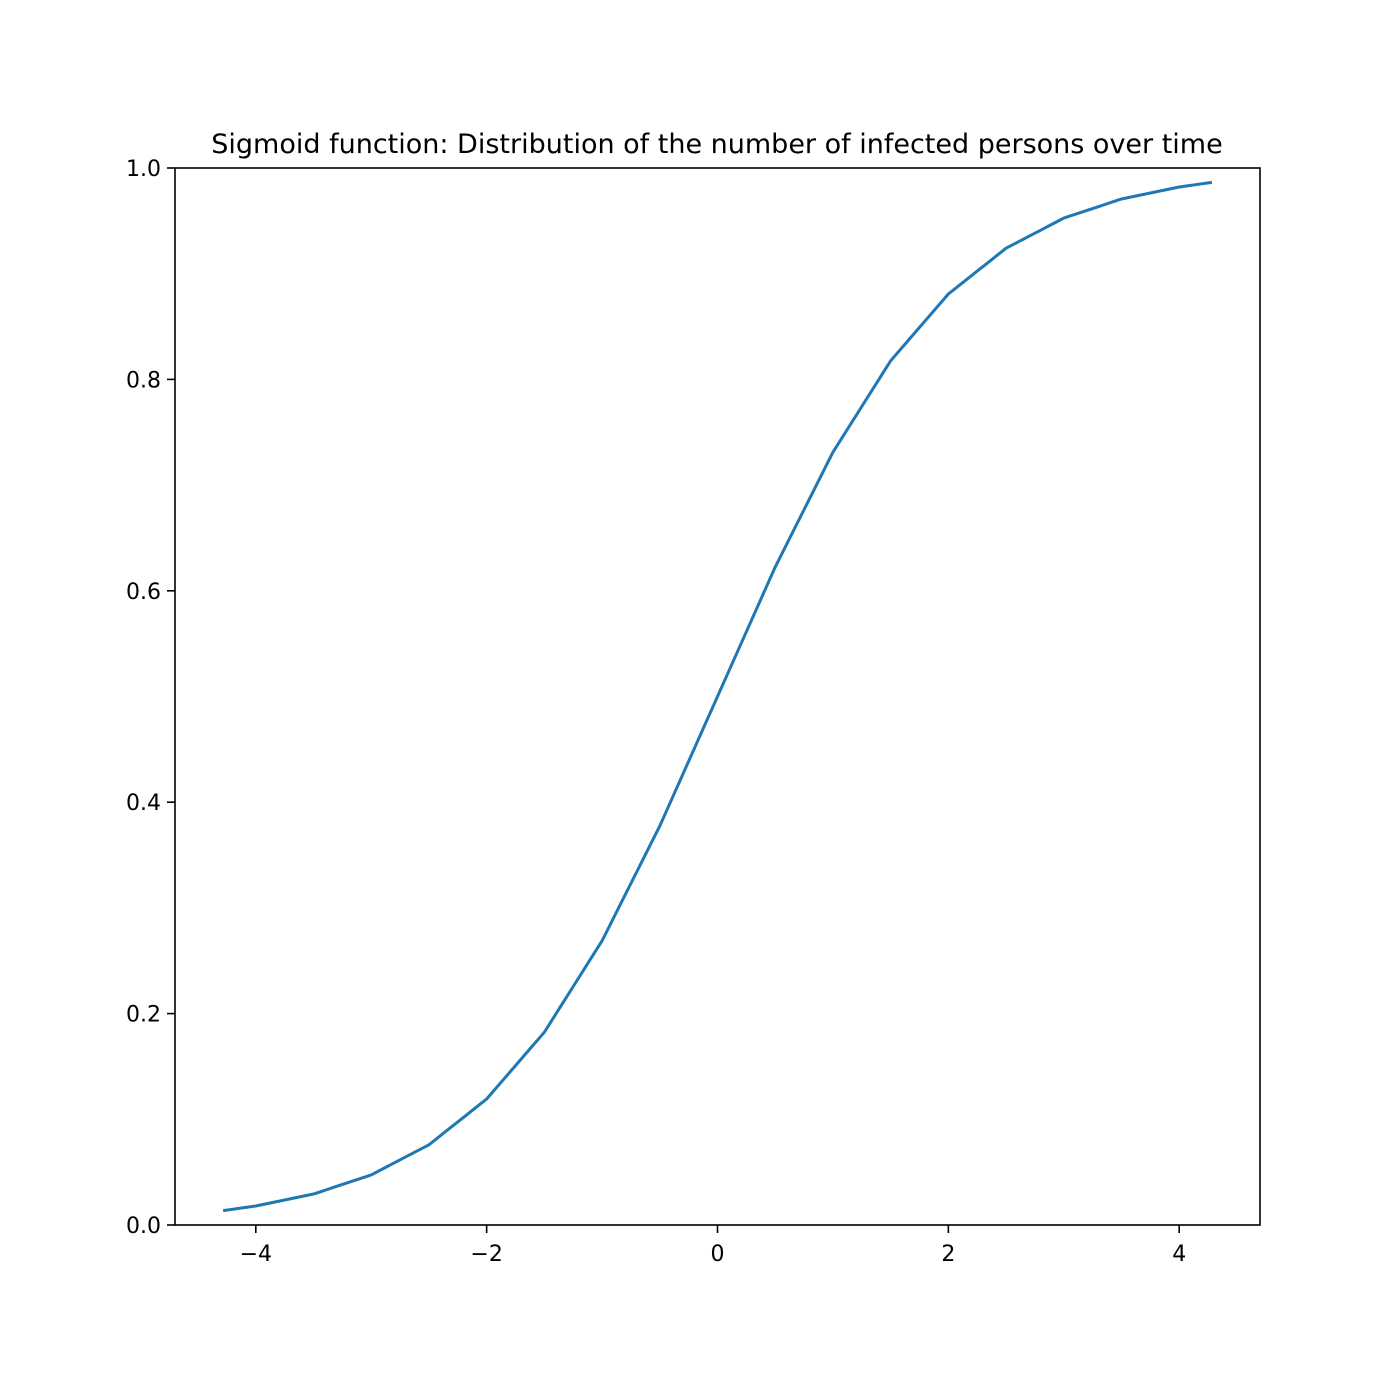 The image size is (1400, 1400). Describe the element at coordinates (143, 169) in the screenshot. I see `y-tick-label: 1.0` at that location.